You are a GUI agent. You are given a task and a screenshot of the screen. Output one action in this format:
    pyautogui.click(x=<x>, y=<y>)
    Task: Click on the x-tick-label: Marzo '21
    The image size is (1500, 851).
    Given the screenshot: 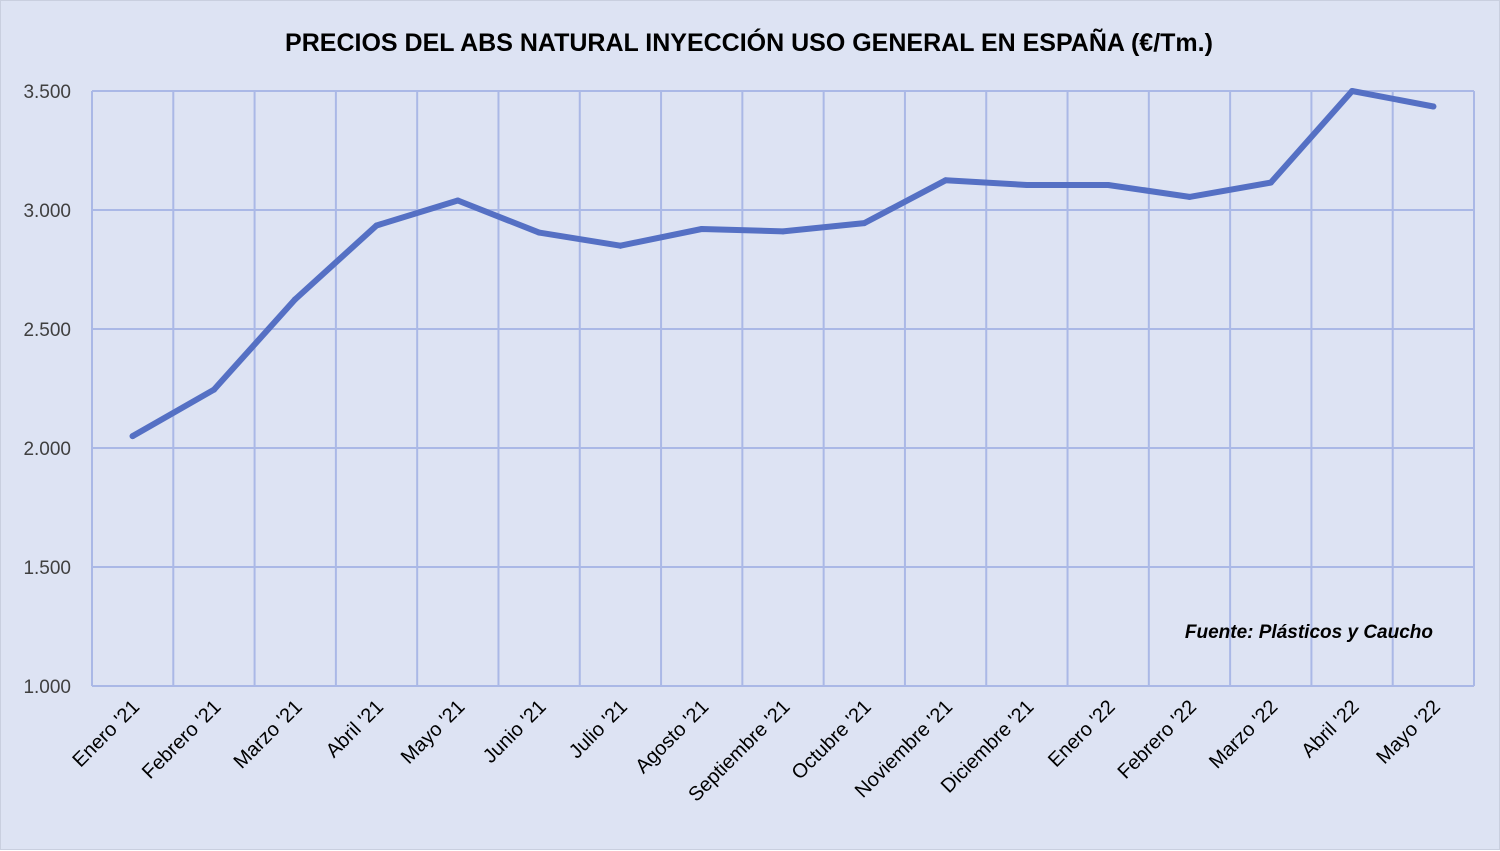 What is the action you would take?
    pyautogui.click(x=268, y=734)
    